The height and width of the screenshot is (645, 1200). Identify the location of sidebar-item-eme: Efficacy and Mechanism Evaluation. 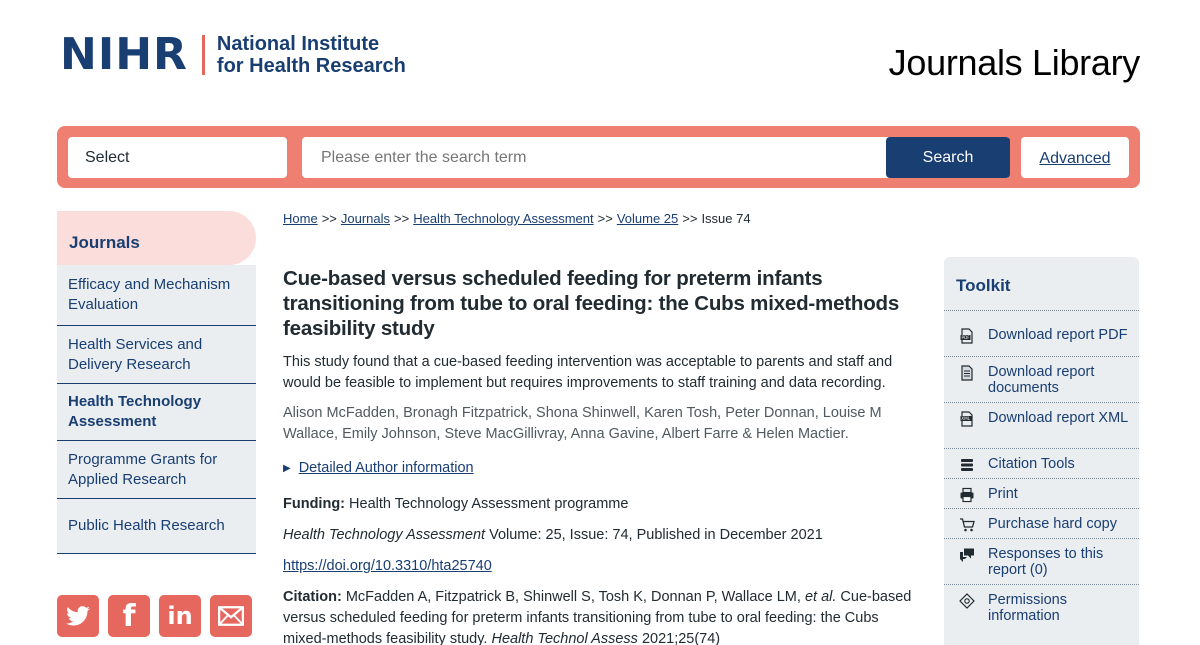
(156, 295).